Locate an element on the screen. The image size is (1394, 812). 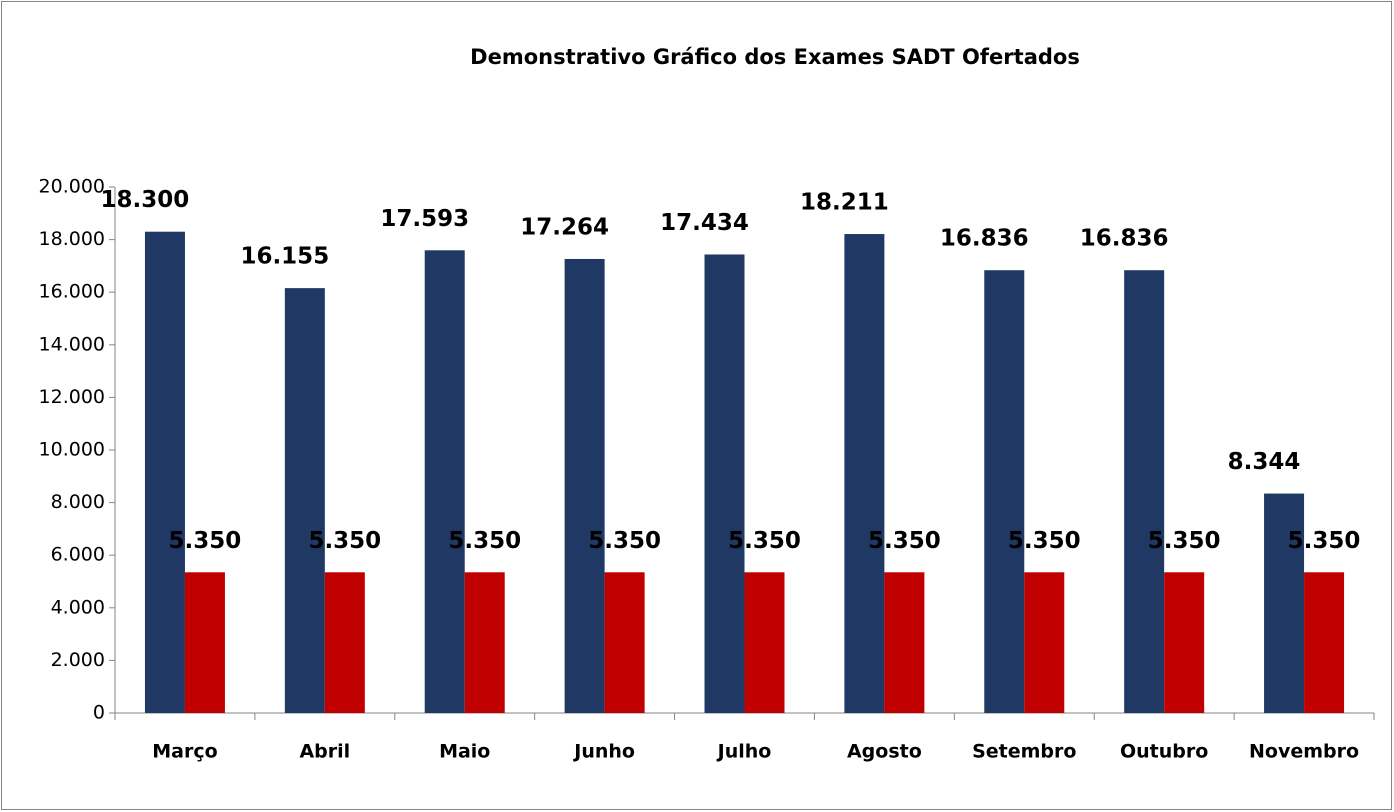
x-tick-label: Setembro is located at coordinates (1024, 752).